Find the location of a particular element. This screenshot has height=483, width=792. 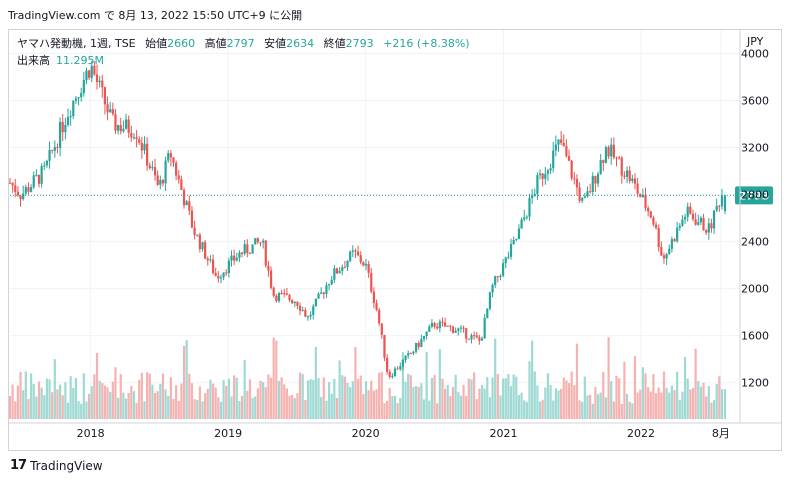

price-tick-label: 2800 is located at coordinates (755, 195).